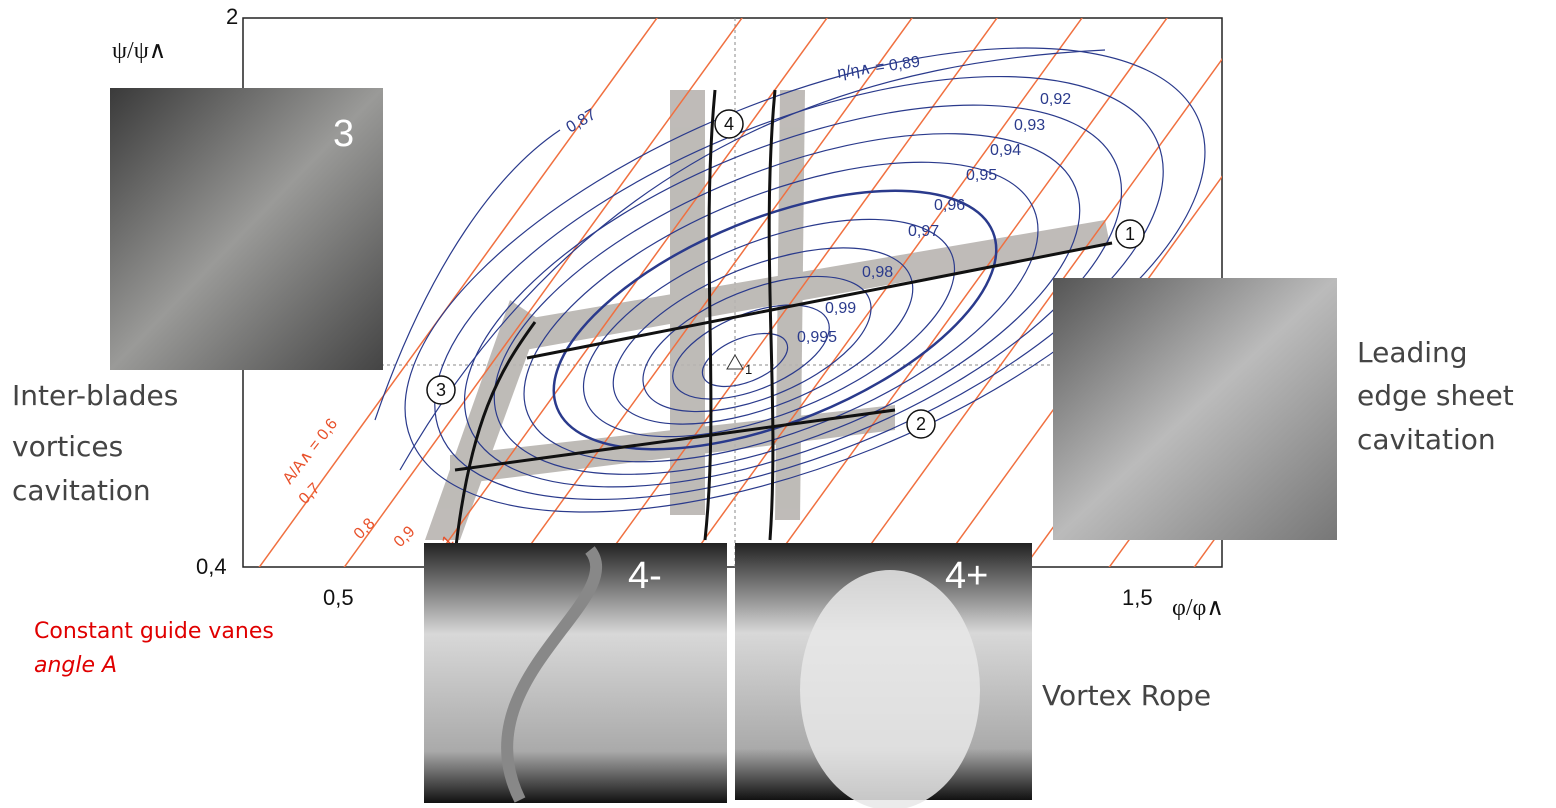  I want to click on caption: Vortex Rope, so click(1126, 695).